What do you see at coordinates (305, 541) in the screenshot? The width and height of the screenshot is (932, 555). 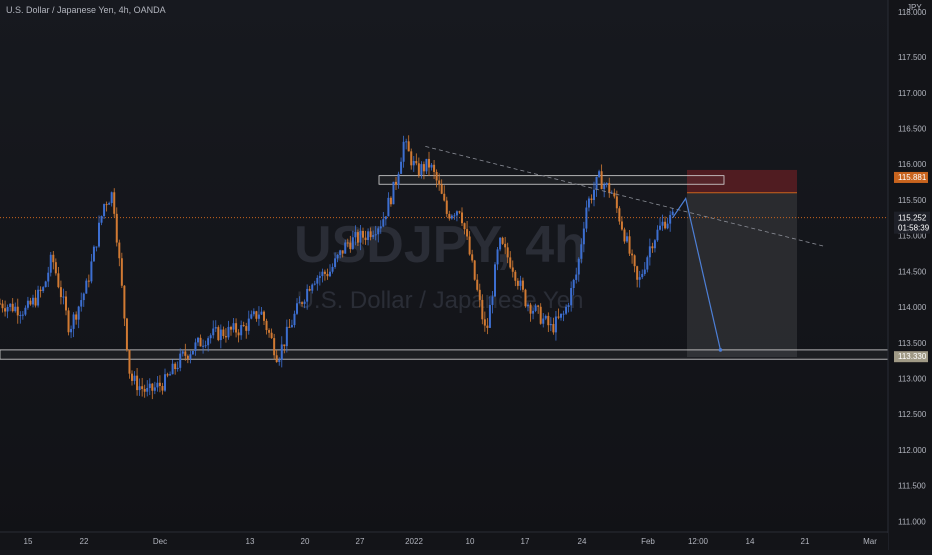 I see `x-tick-label: 20` at bounding box center [305, 541].